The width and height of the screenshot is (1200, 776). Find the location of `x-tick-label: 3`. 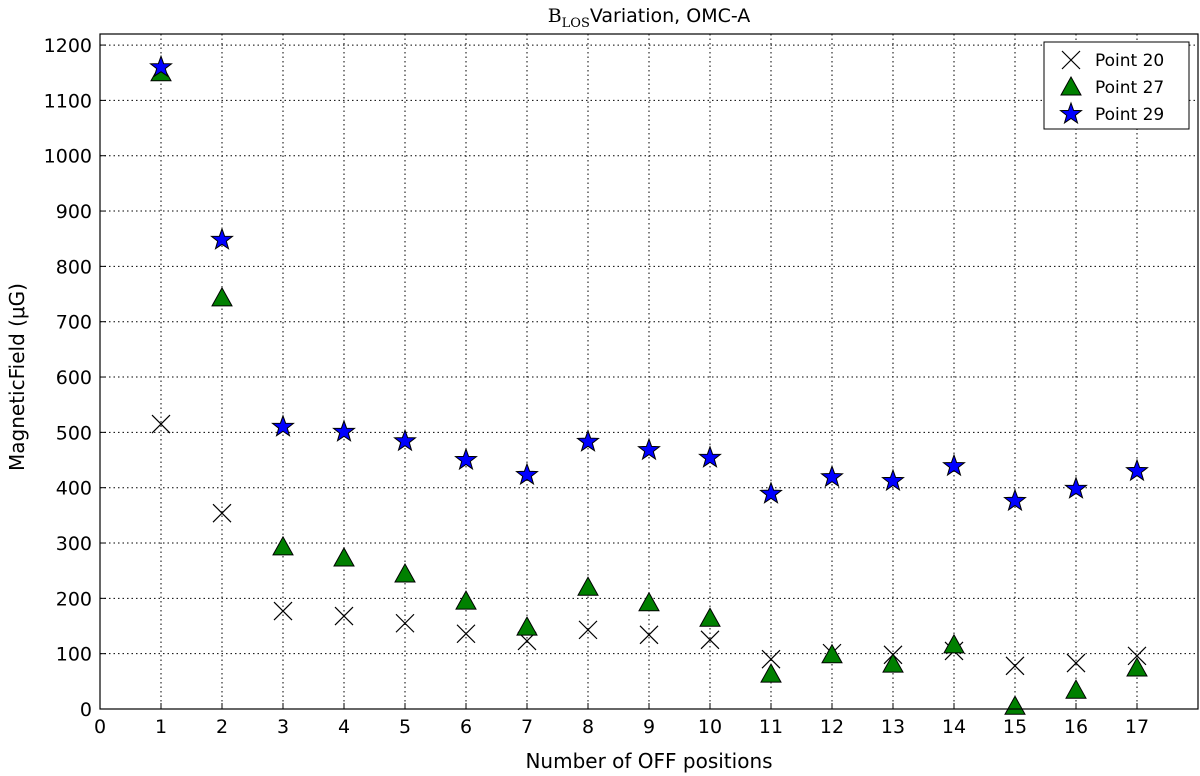

x-tick-label: 3 is located at coordinates (283, 727).